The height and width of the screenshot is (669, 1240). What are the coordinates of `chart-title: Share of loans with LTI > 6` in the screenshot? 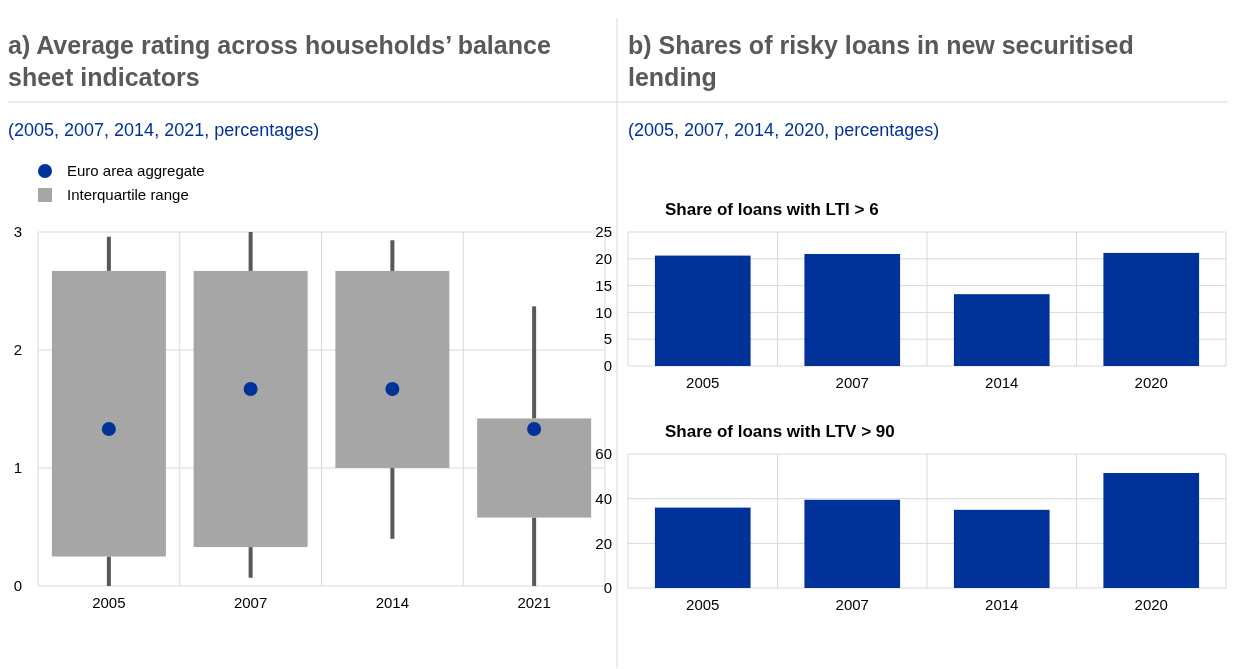 It's located at (772, 209).